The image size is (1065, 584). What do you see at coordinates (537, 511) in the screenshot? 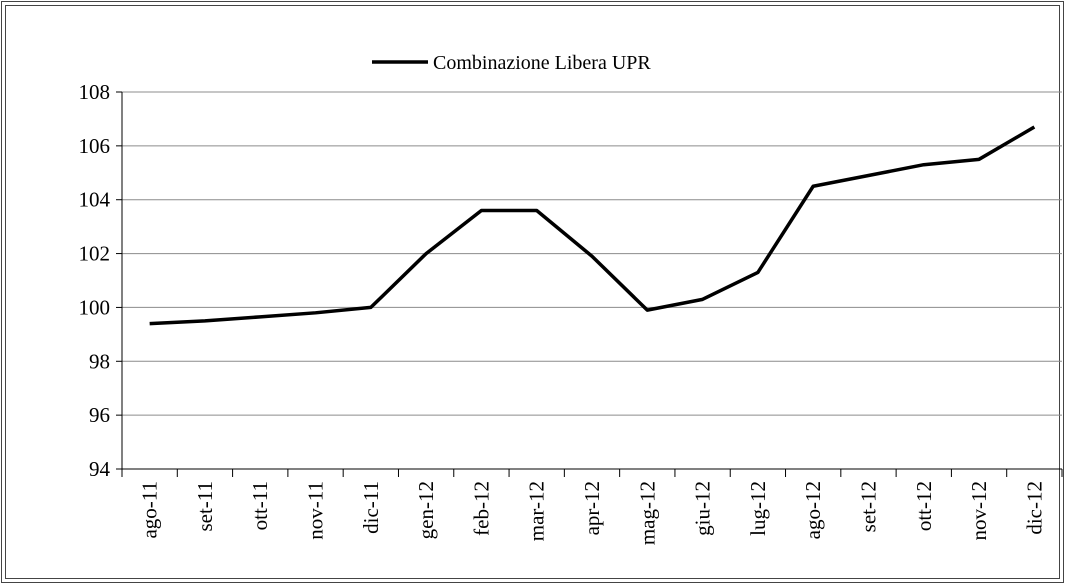
I see `x-tick-label: mar-12` at bounding box center [537, 511].